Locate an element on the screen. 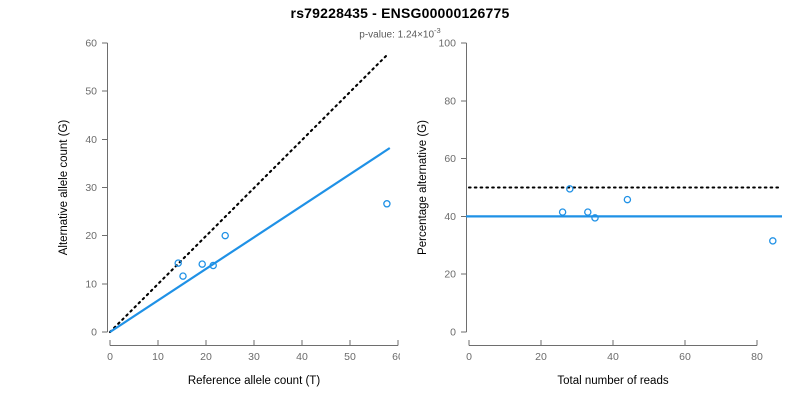 The width and height of the screenshot is (800, 400). left-ytick-30: 30 is located at coordinates (91, 188).